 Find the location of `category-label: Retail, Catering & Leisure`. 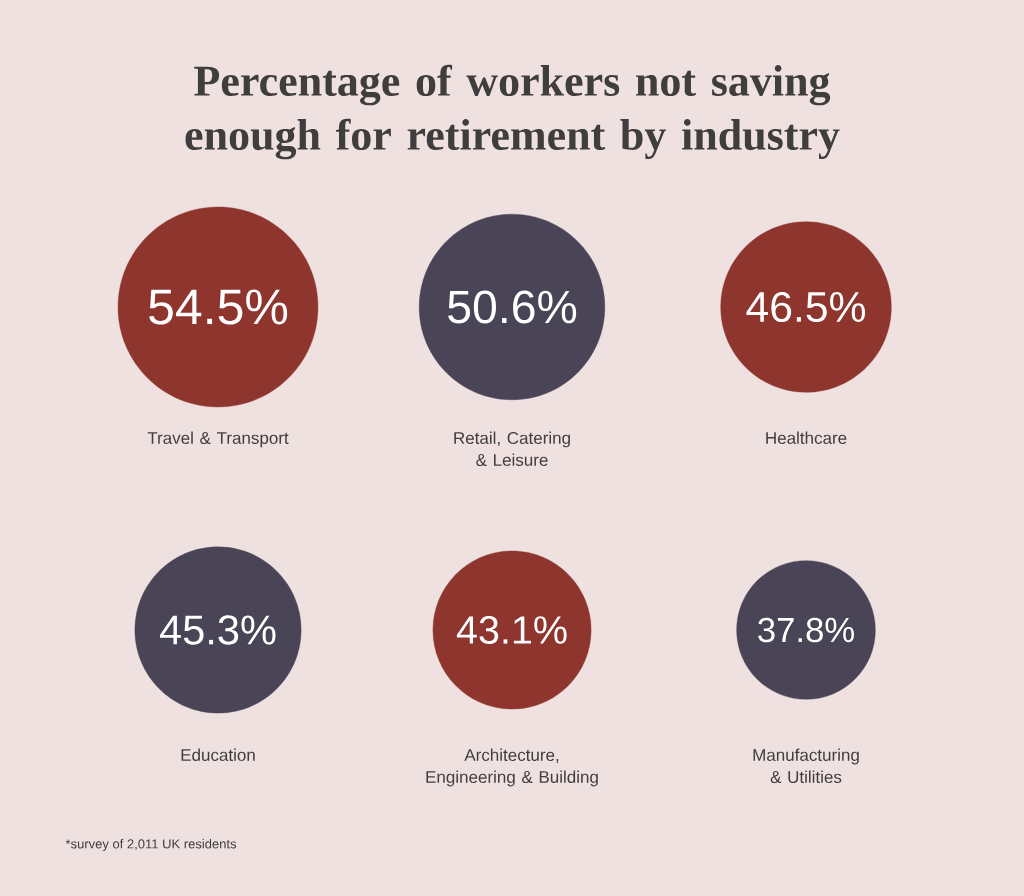

category-label: Retail, Catering & Leisure is located at coordinates (512, 449).